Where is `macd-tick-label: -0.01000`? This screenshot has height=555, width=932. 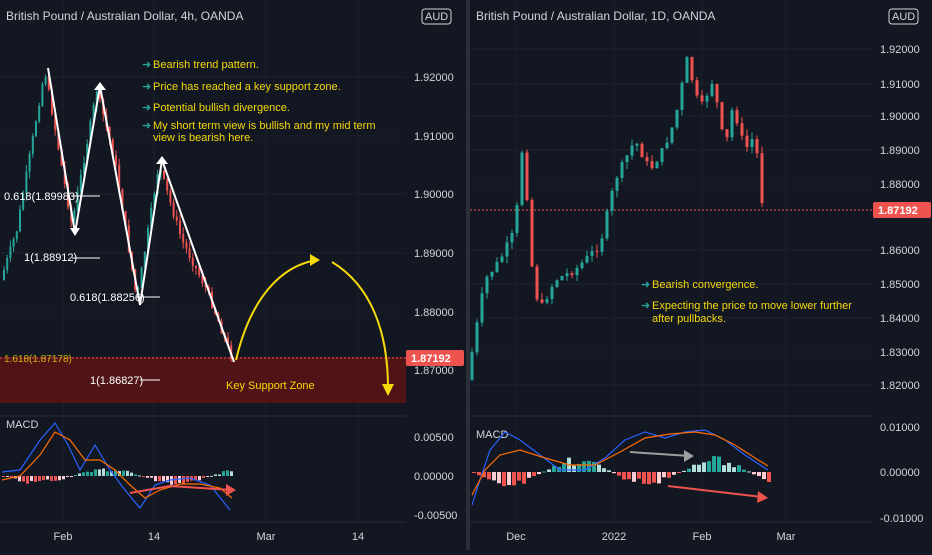 macd-tick-label: -0.01000 is located at coordinates (901, 519).